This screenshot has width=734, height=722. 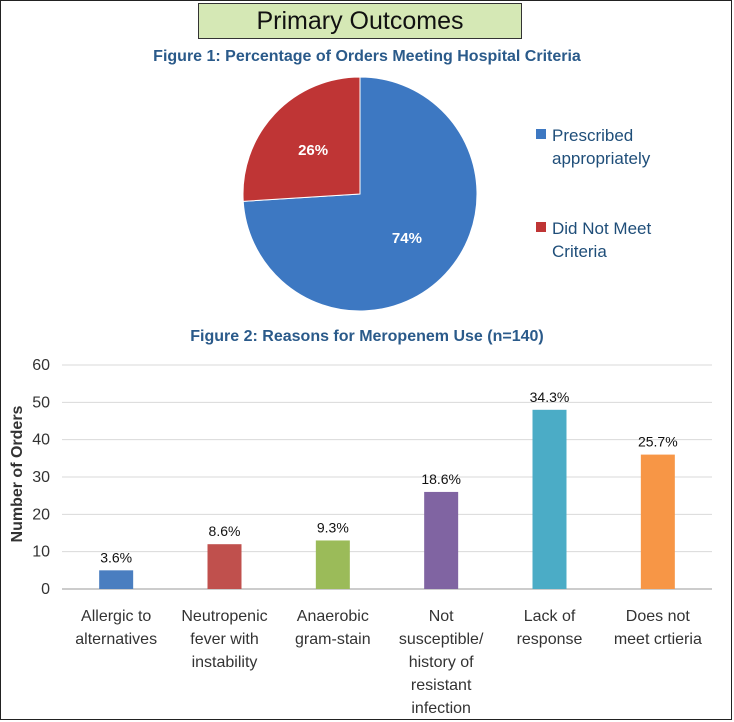 What do you see at coordinates (407, 238) in the screenshot?
I see `pie-data-label-prescribed: 74%` at bounding box center [407, 238].